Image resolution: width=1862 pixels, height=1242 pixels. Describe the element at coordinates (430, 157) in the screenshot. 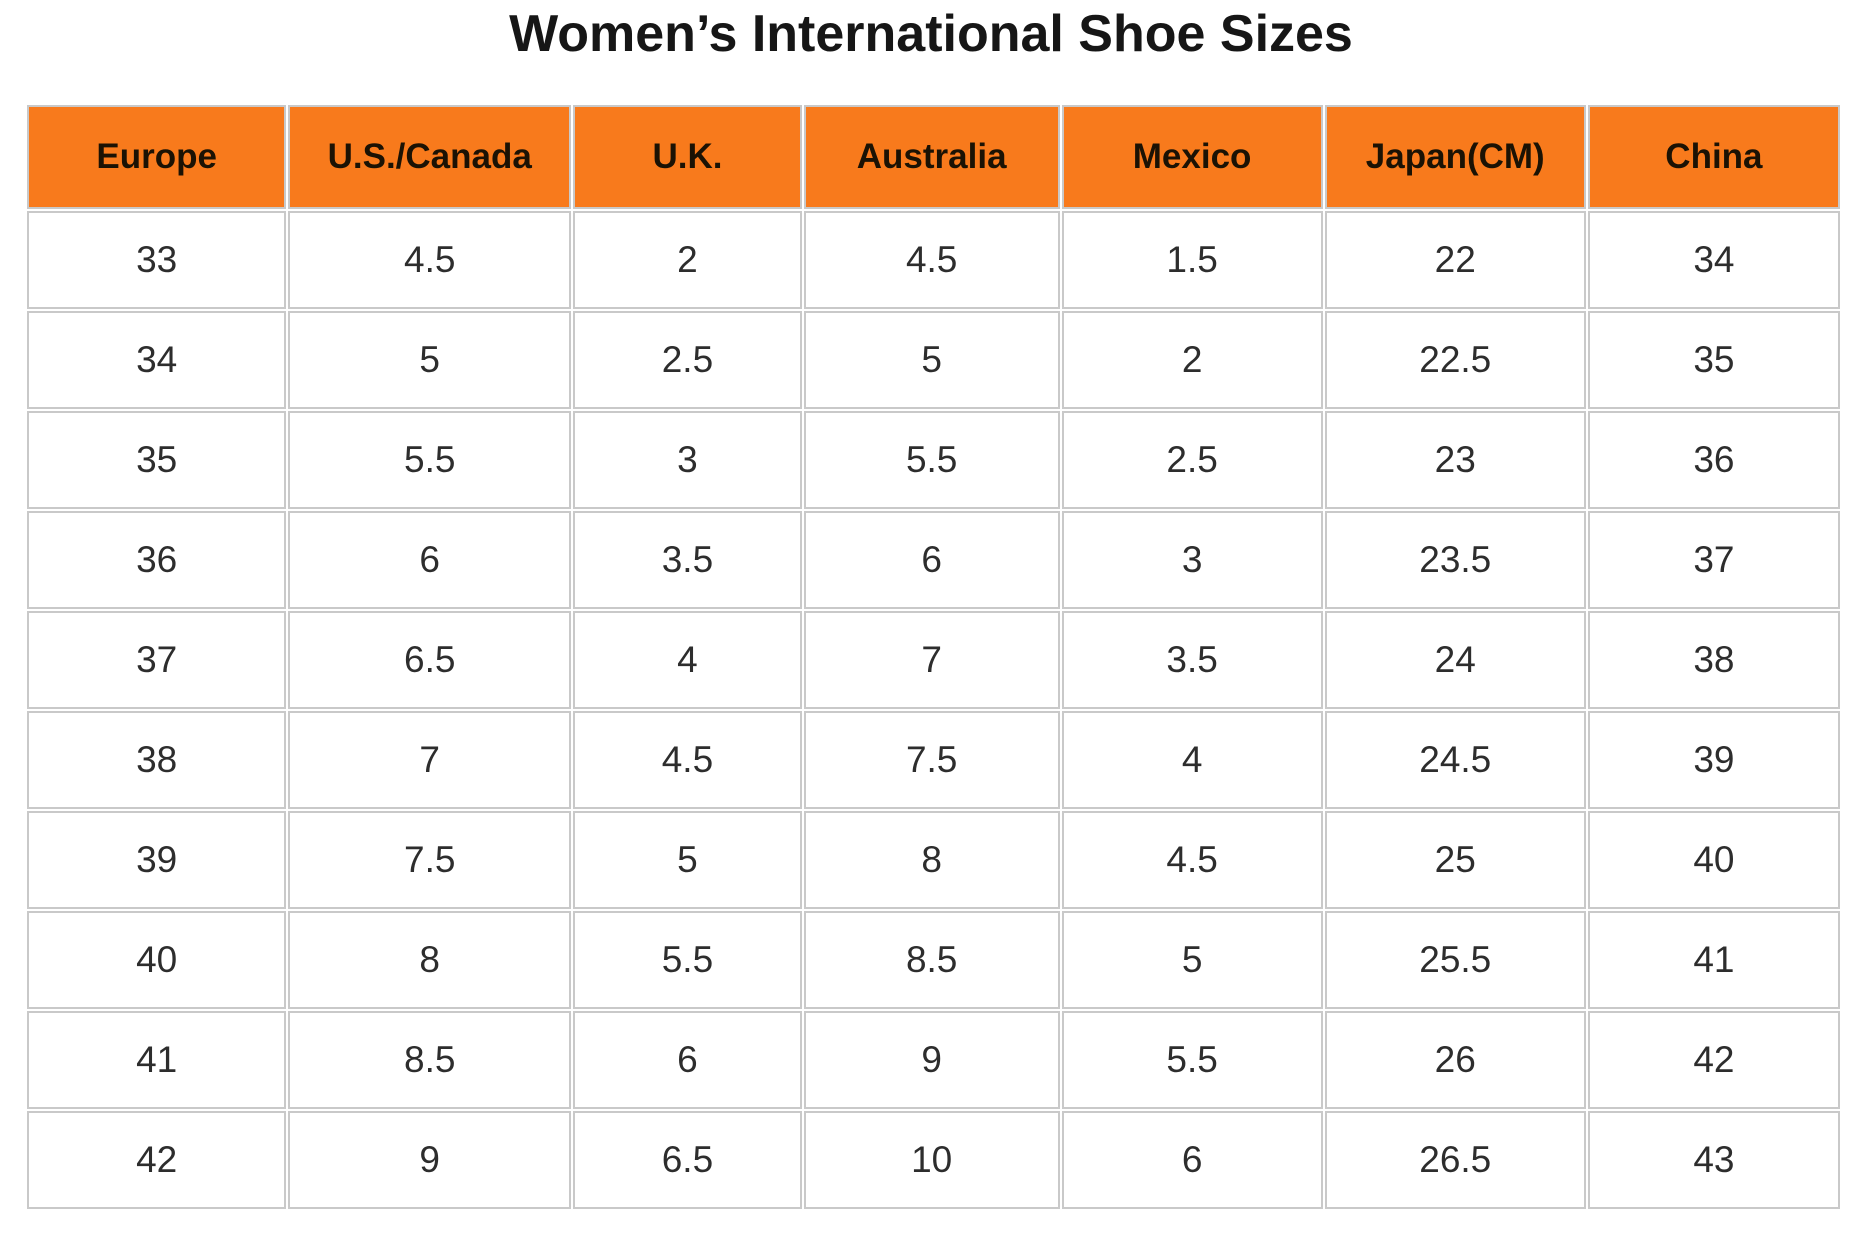

I see `column-header-u-s-canada: U.S./Canada` at that location.